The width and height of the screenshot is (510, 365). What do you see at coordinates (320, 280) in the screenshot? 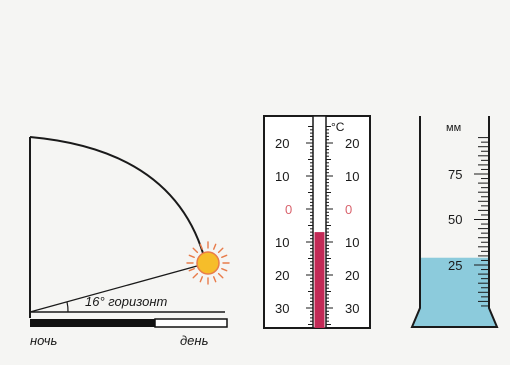
I see `thermometer-liquid` at bounding box center [320, 280].